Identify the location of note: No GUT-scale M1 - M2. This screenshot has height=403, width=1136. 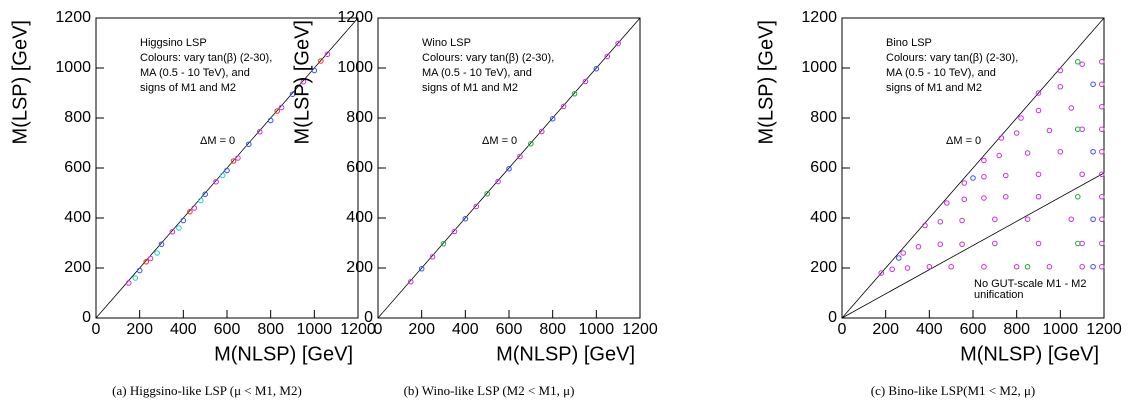
(1030, 284).